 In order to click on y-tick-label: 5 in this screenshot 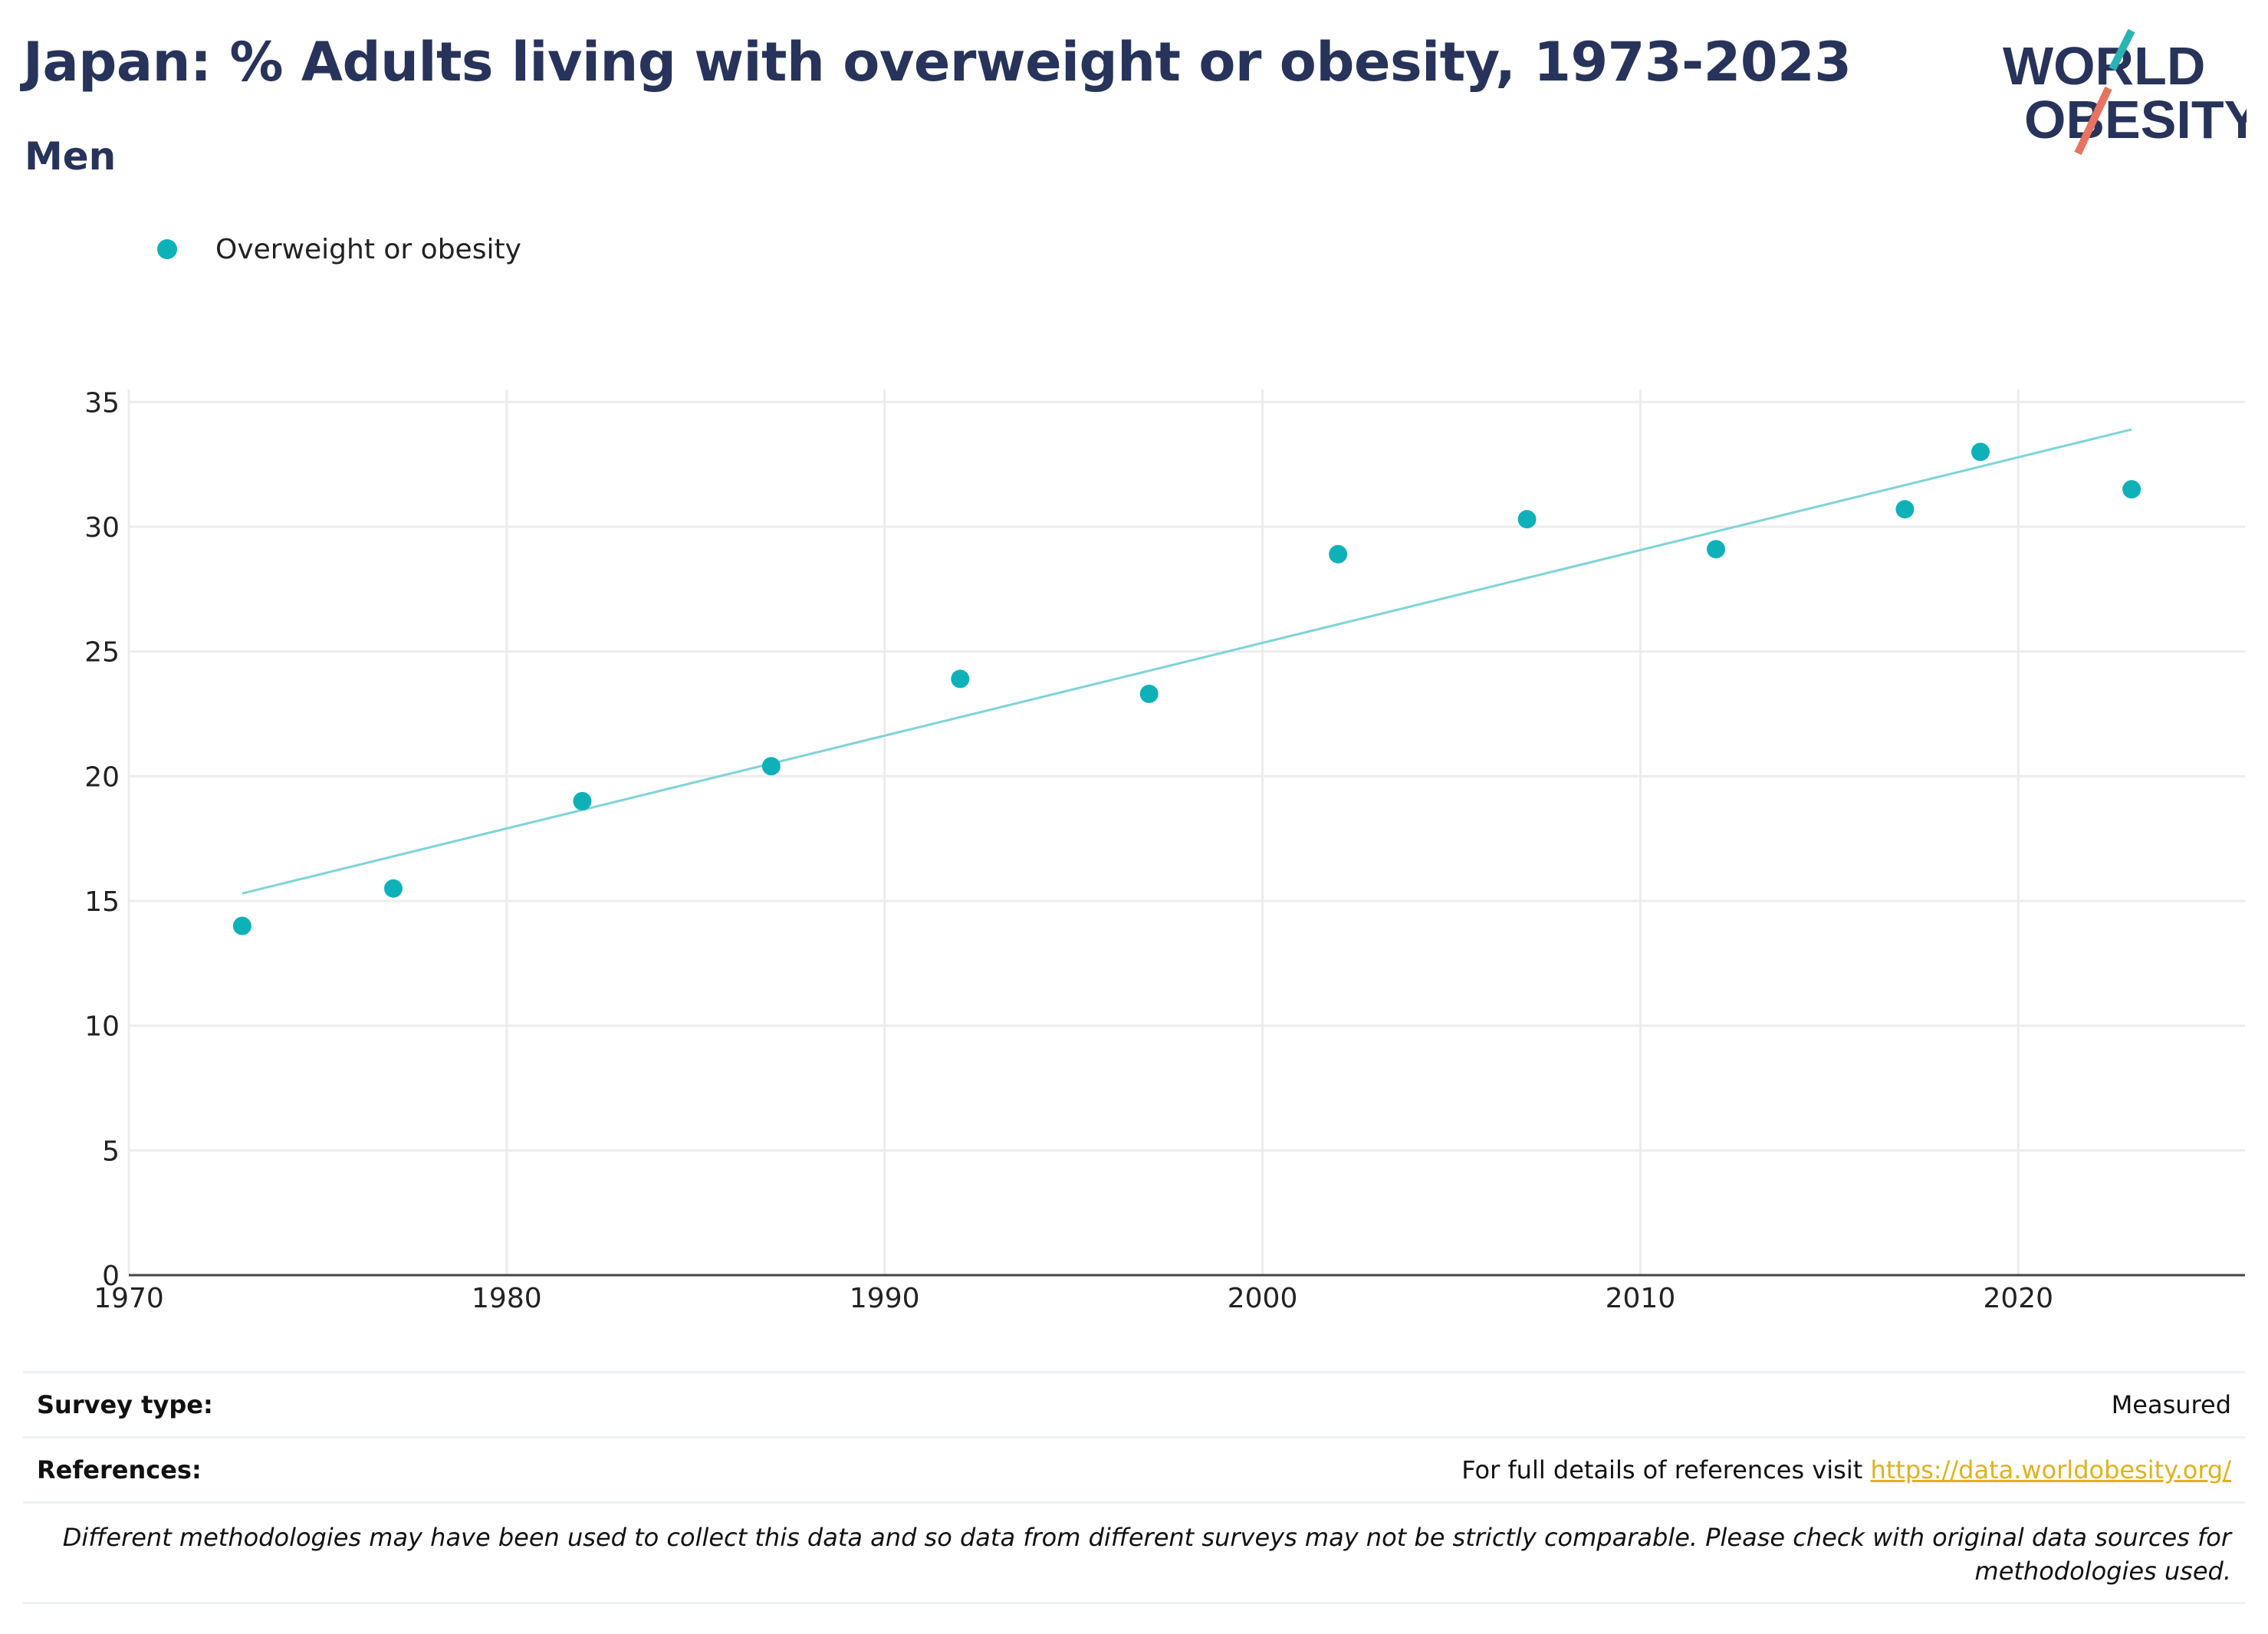, I will do `click(111, 1152)`.